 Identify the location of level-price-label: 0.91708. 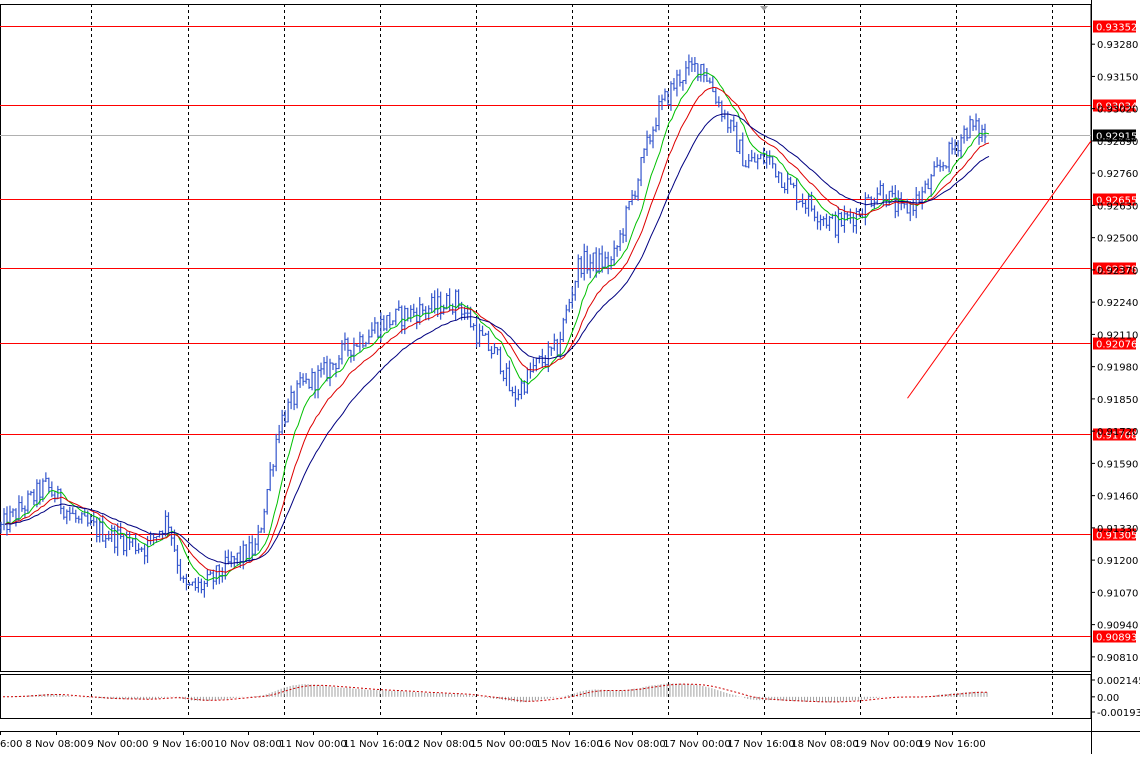
(1116, 436).